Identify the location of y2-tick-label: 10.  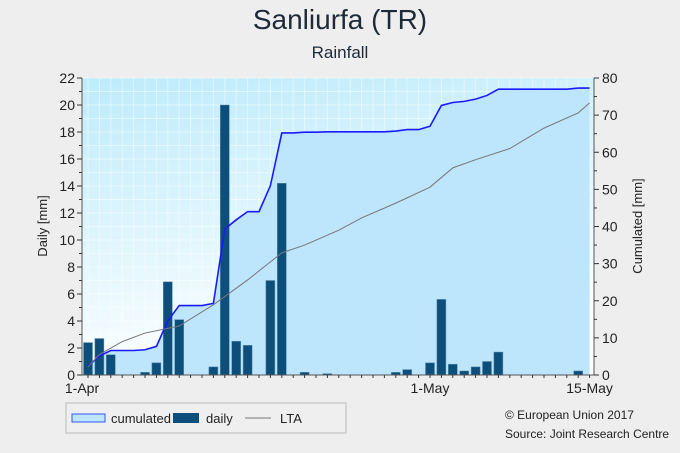
(610, 338).